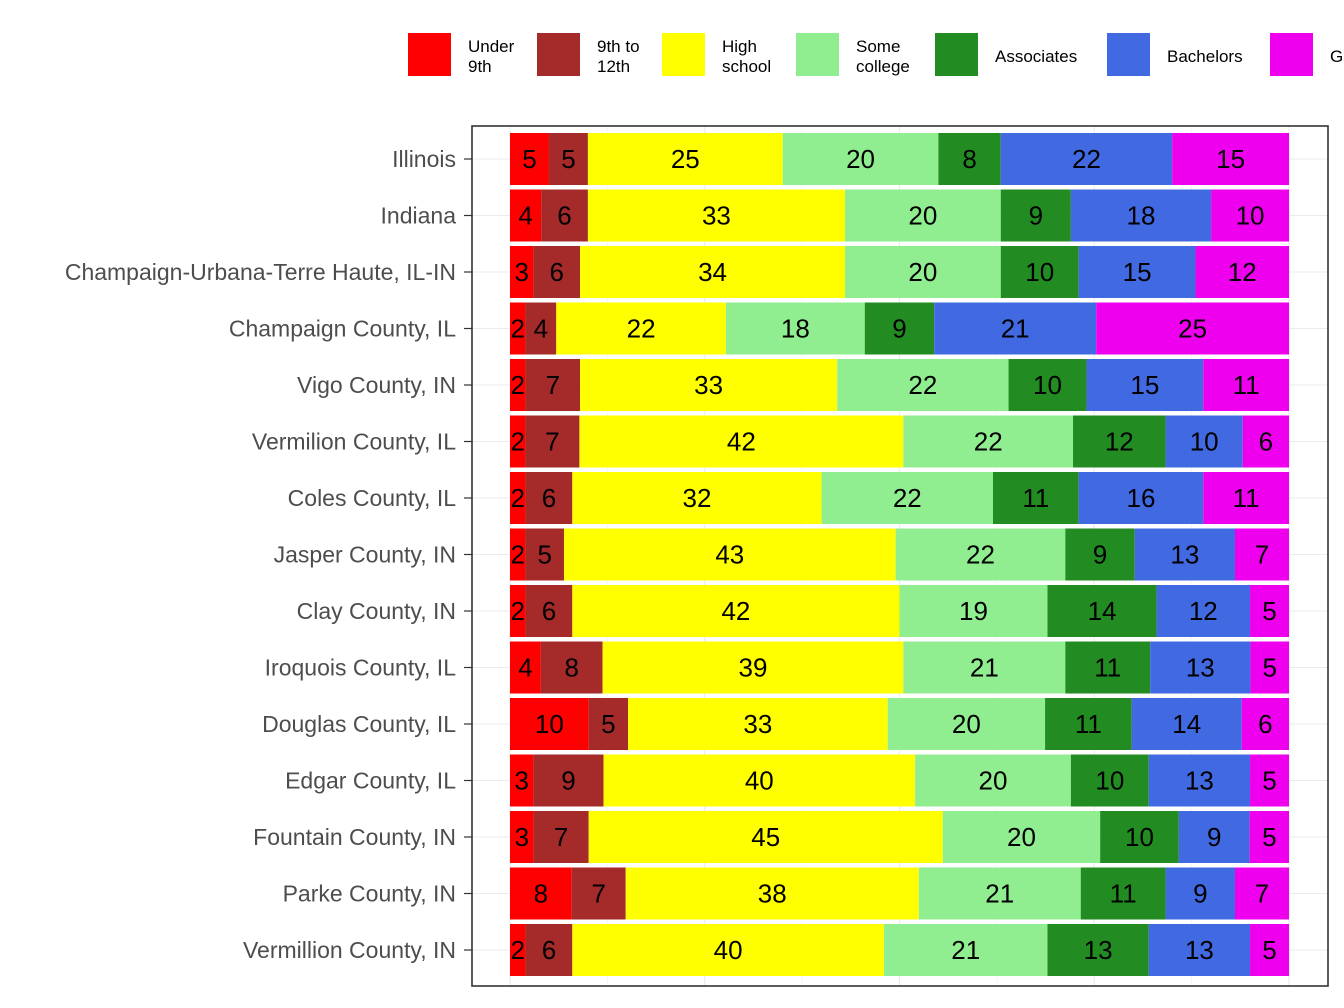 Image resolution: width=1344 pixels, height=1008 pixels. Describe the element at coordinates (354, 442) in the screenshot. I see `category-label: Vermilion County, IL` at that location.